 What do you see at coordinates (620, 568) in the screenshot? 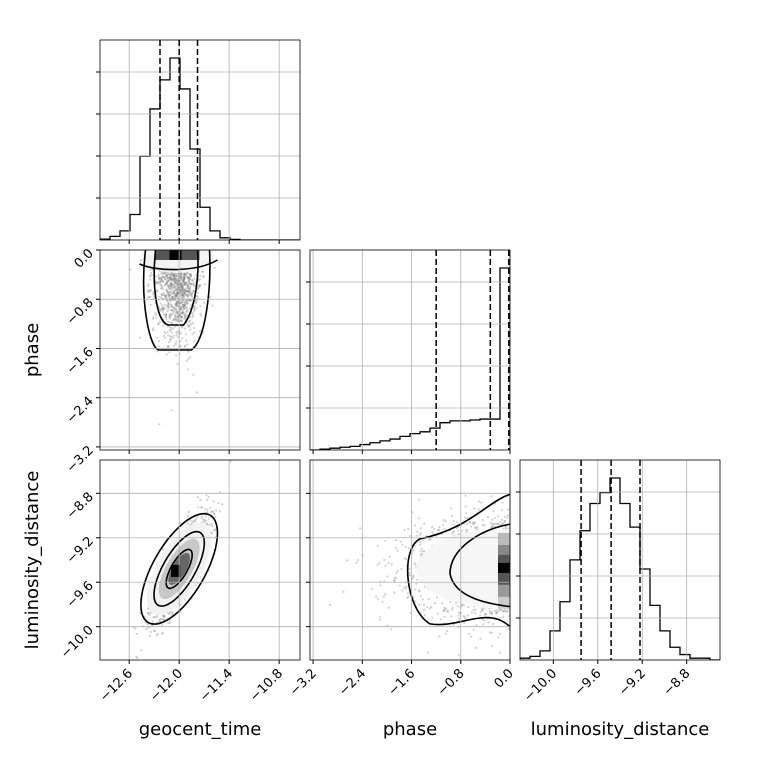
I see `histogram-luminosity_distance` at bounding box center [620, 568].